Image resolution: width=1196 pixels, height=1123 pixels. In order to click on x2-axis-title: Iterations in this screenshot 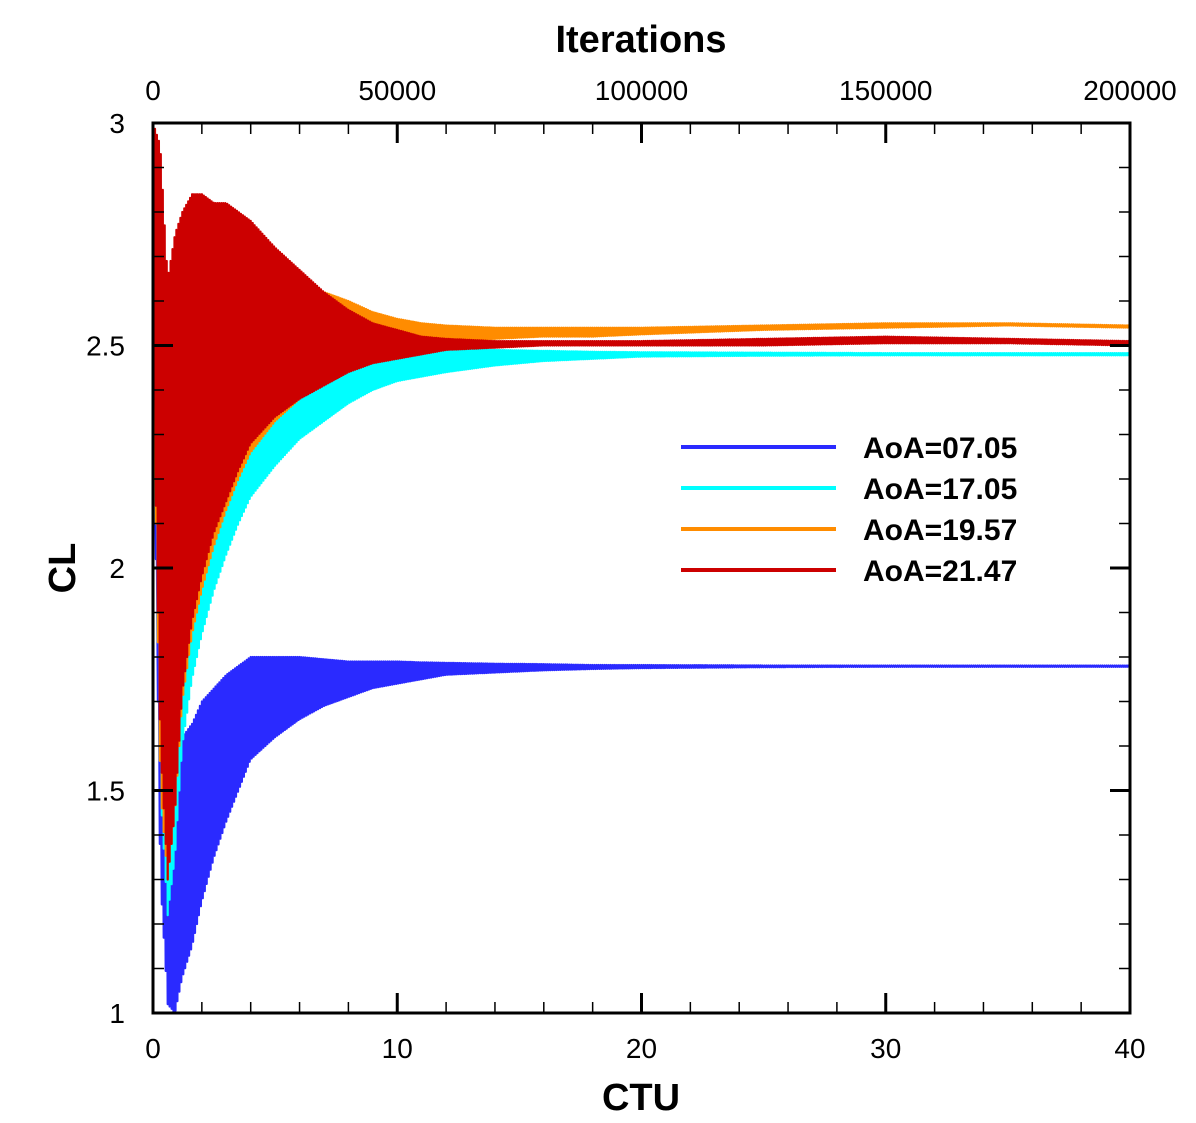, I will do `click(640, 40)`.